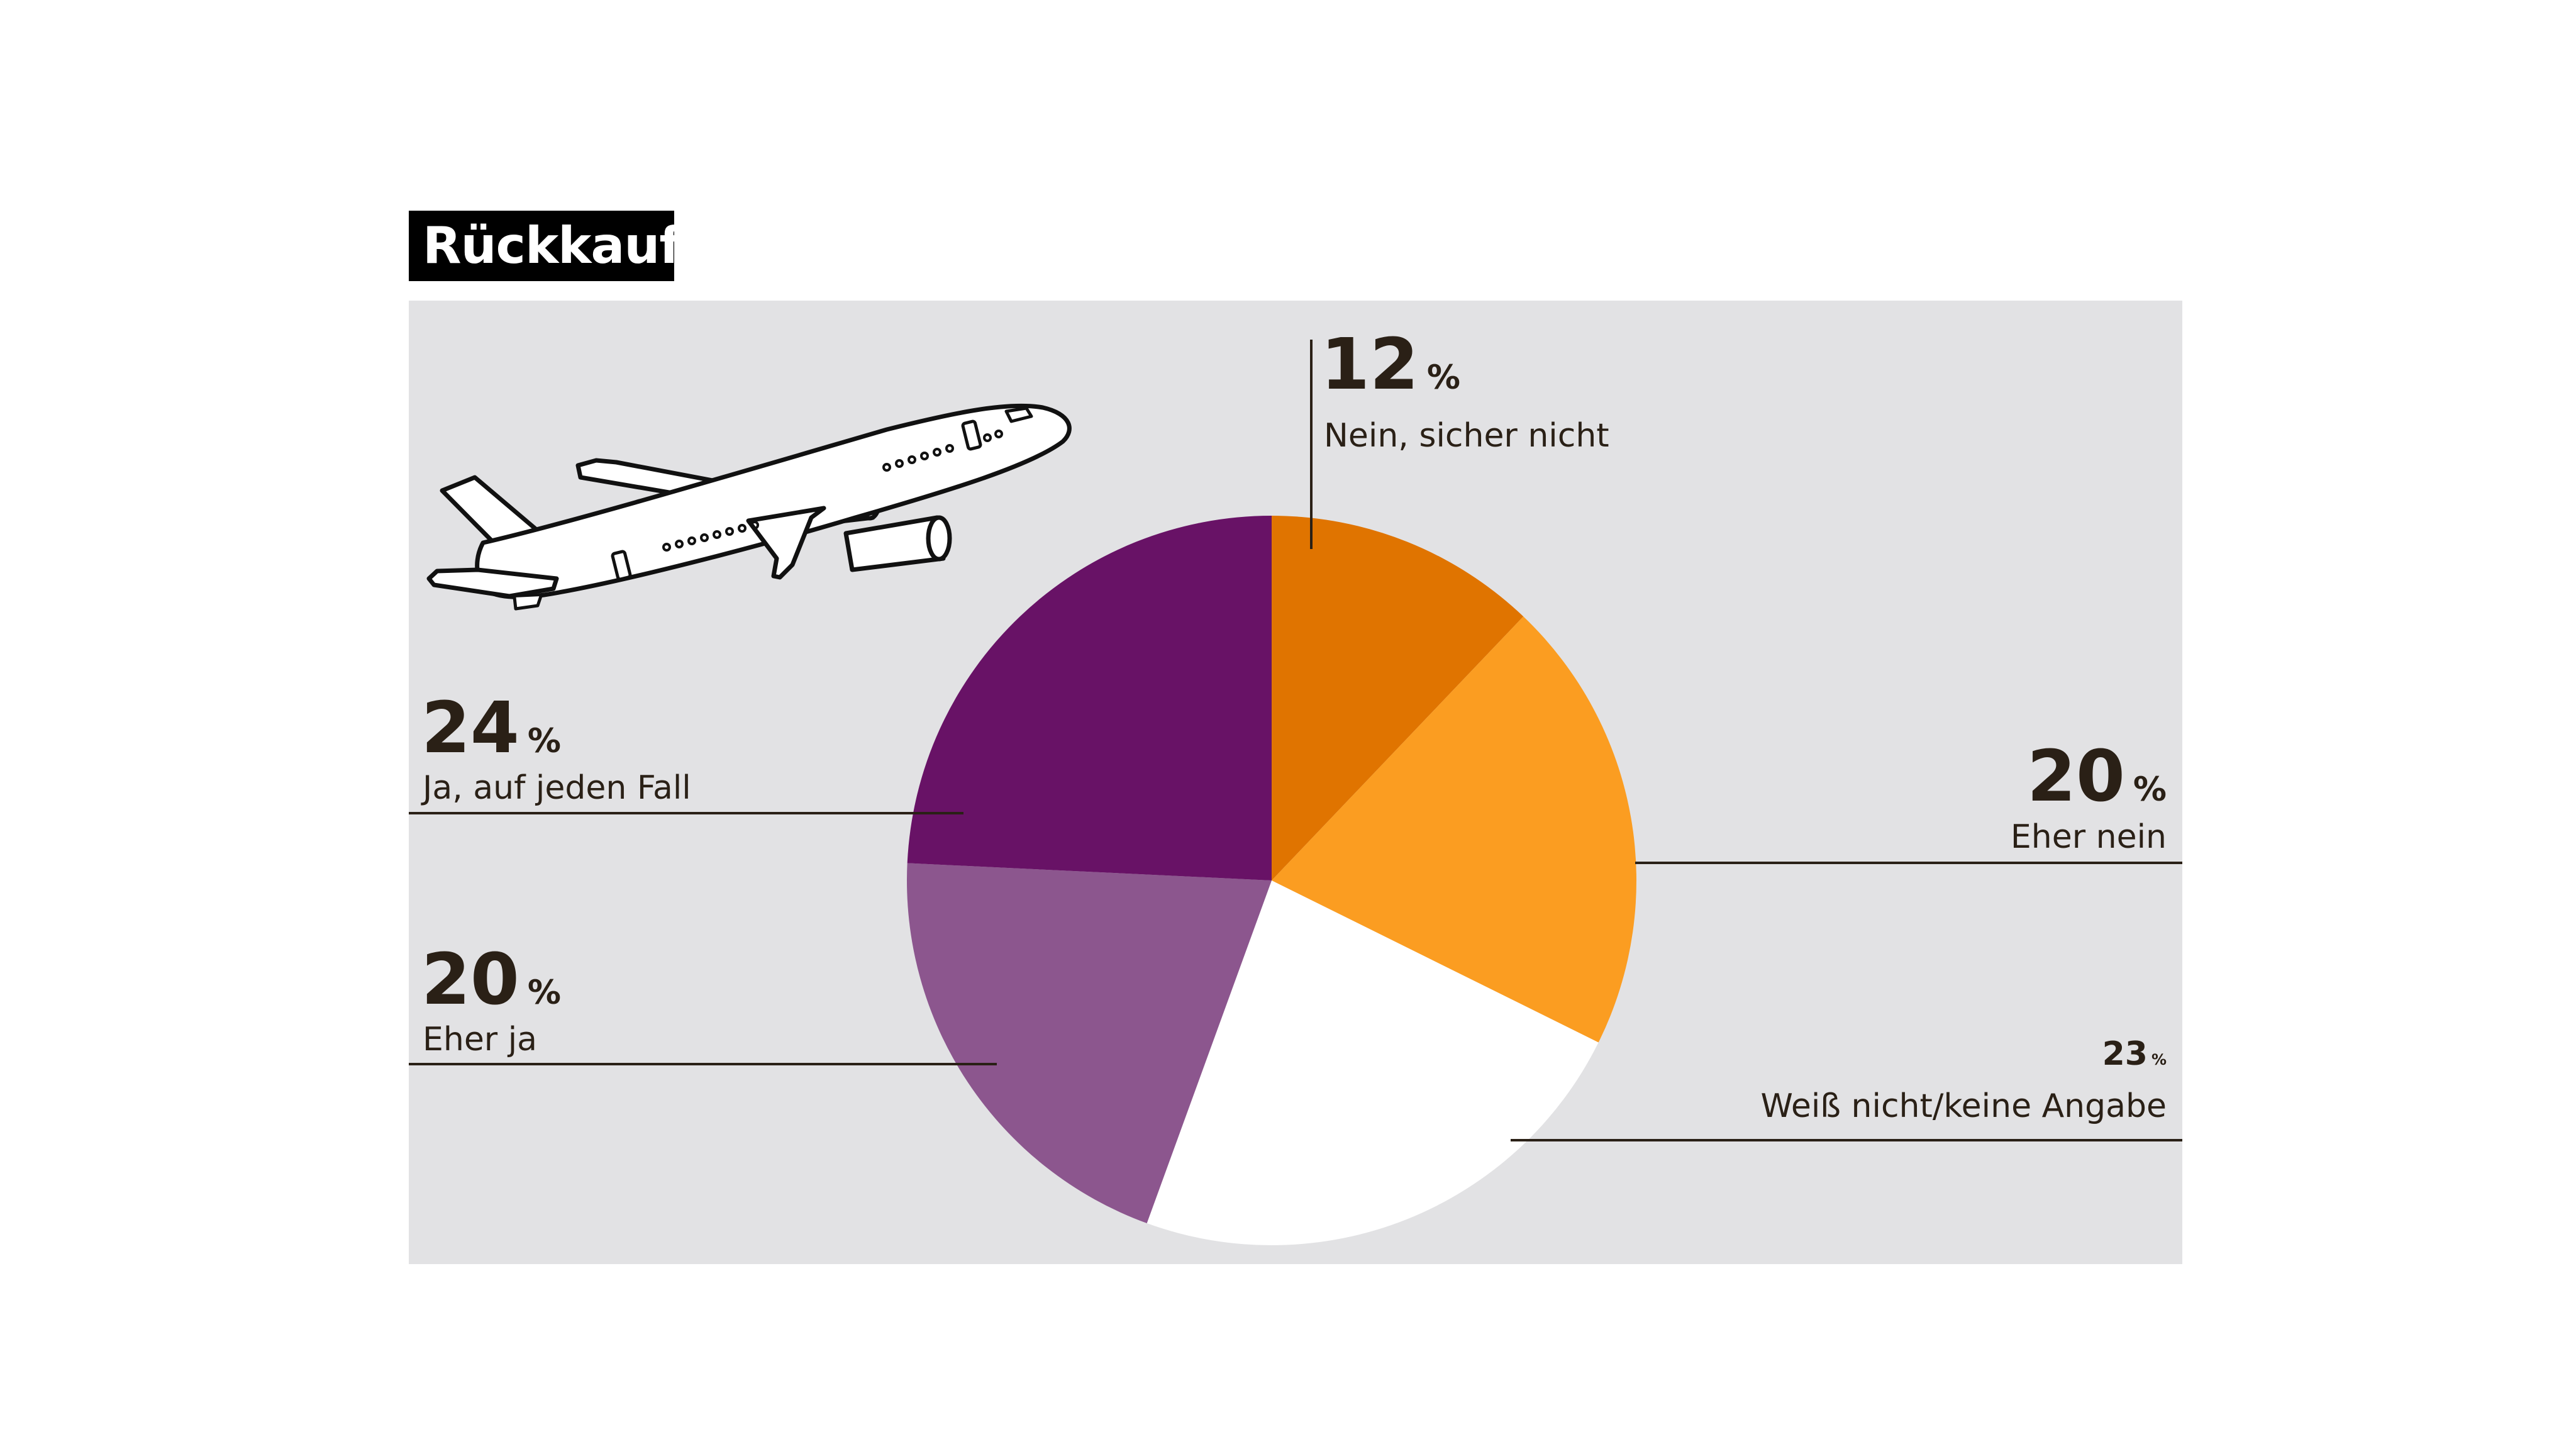  I want to click on value-label-4: 24%, so click(491, 728).